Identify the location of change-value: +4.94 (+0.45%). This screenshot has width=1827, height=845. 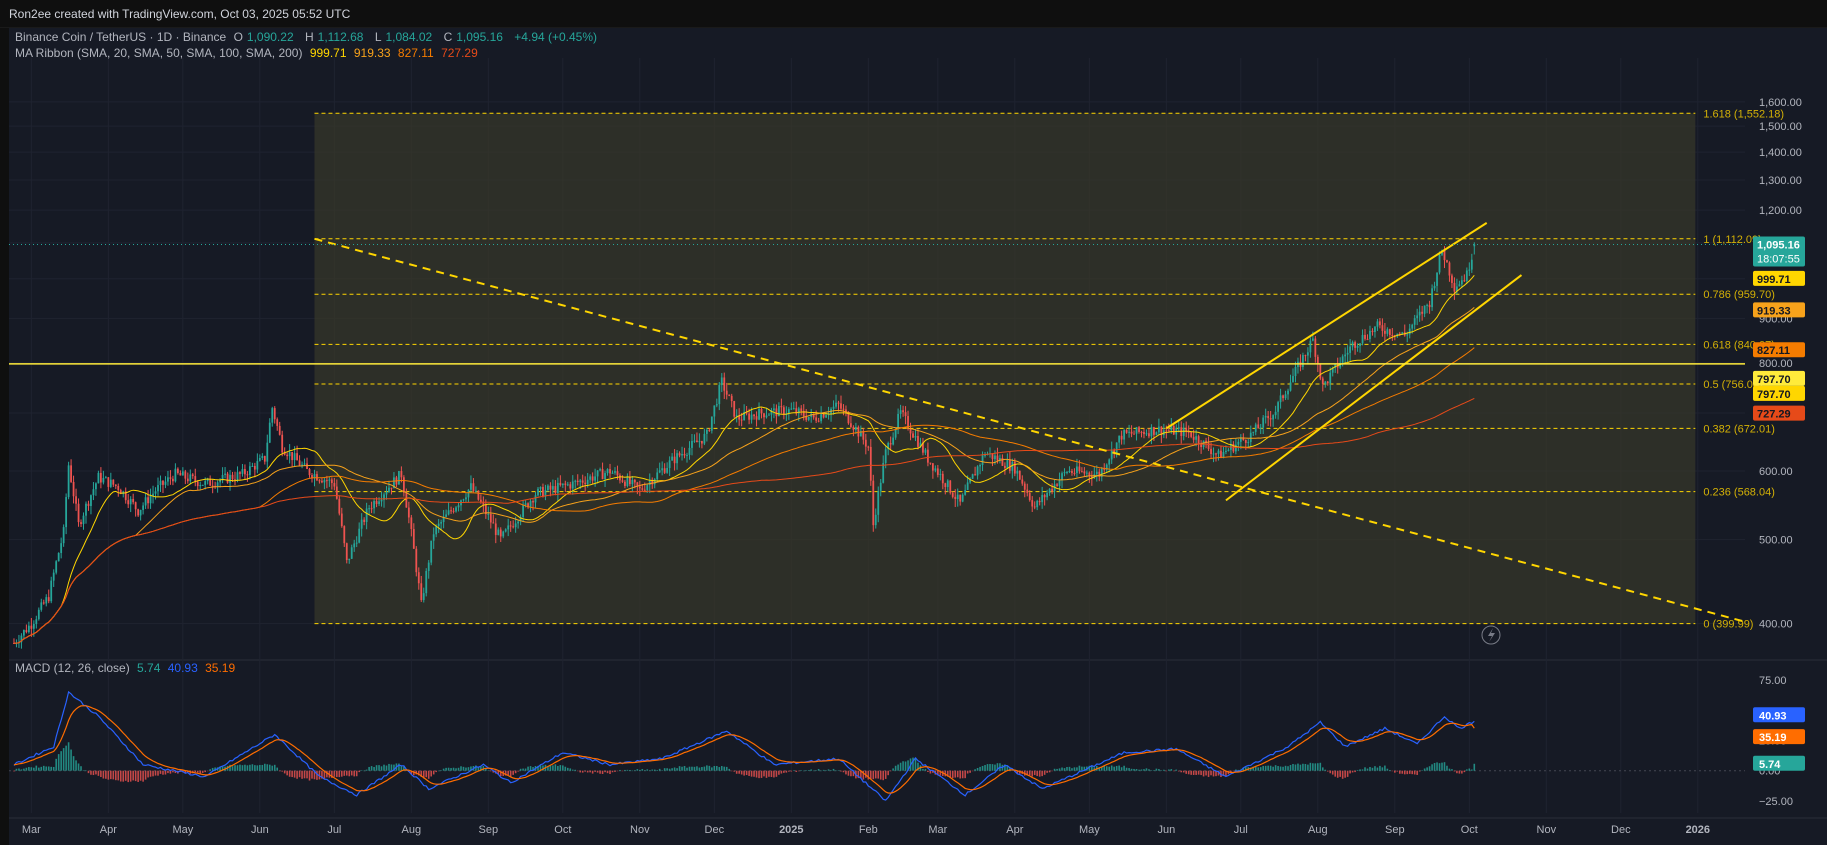
(556, 37).